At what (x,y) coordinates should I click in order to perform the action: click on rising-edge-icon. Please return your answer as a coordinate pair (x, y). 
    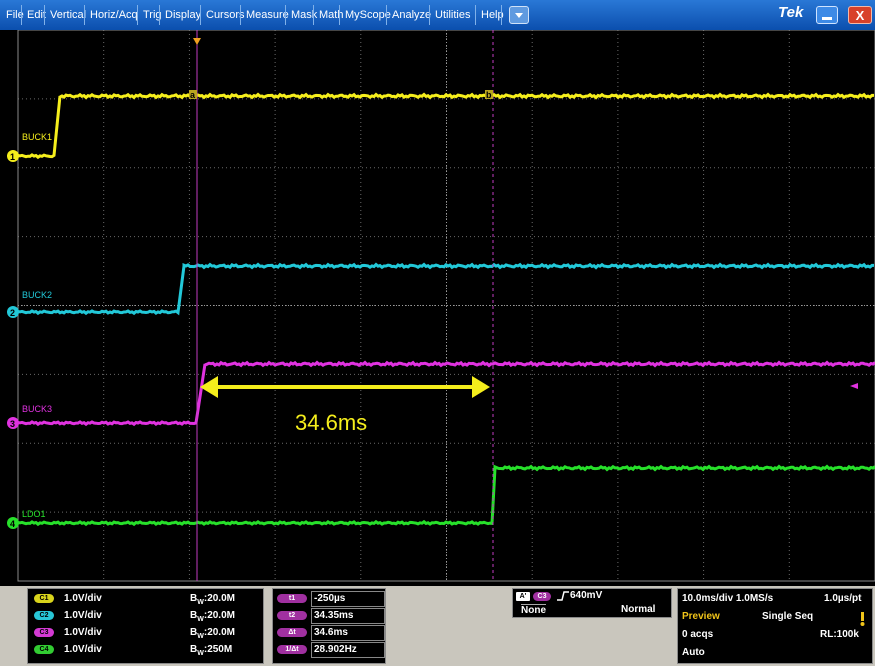
    Looking at the image, I should click on (563, 598).